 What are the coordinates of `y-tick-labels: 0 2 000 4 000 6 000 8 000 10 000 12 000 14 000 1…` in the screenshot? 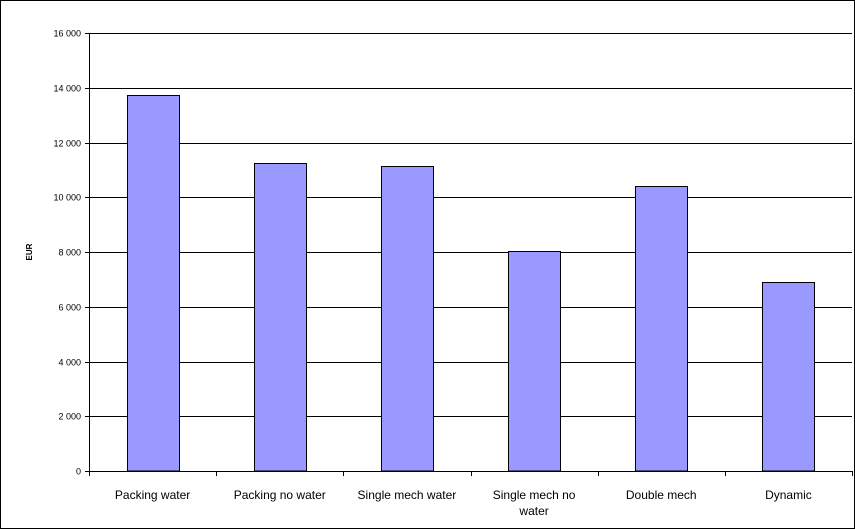 It's located at (67, 253).